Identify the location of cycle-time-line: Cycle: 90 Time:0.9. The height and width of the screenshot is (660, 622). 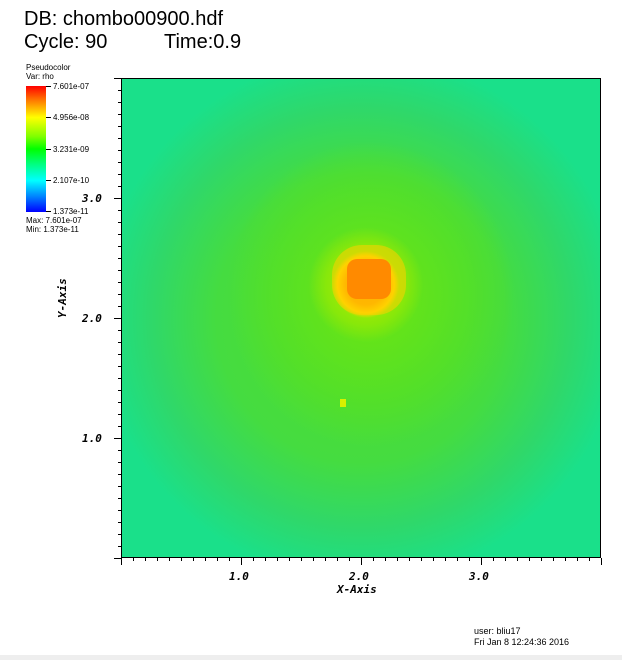
(132, 42).